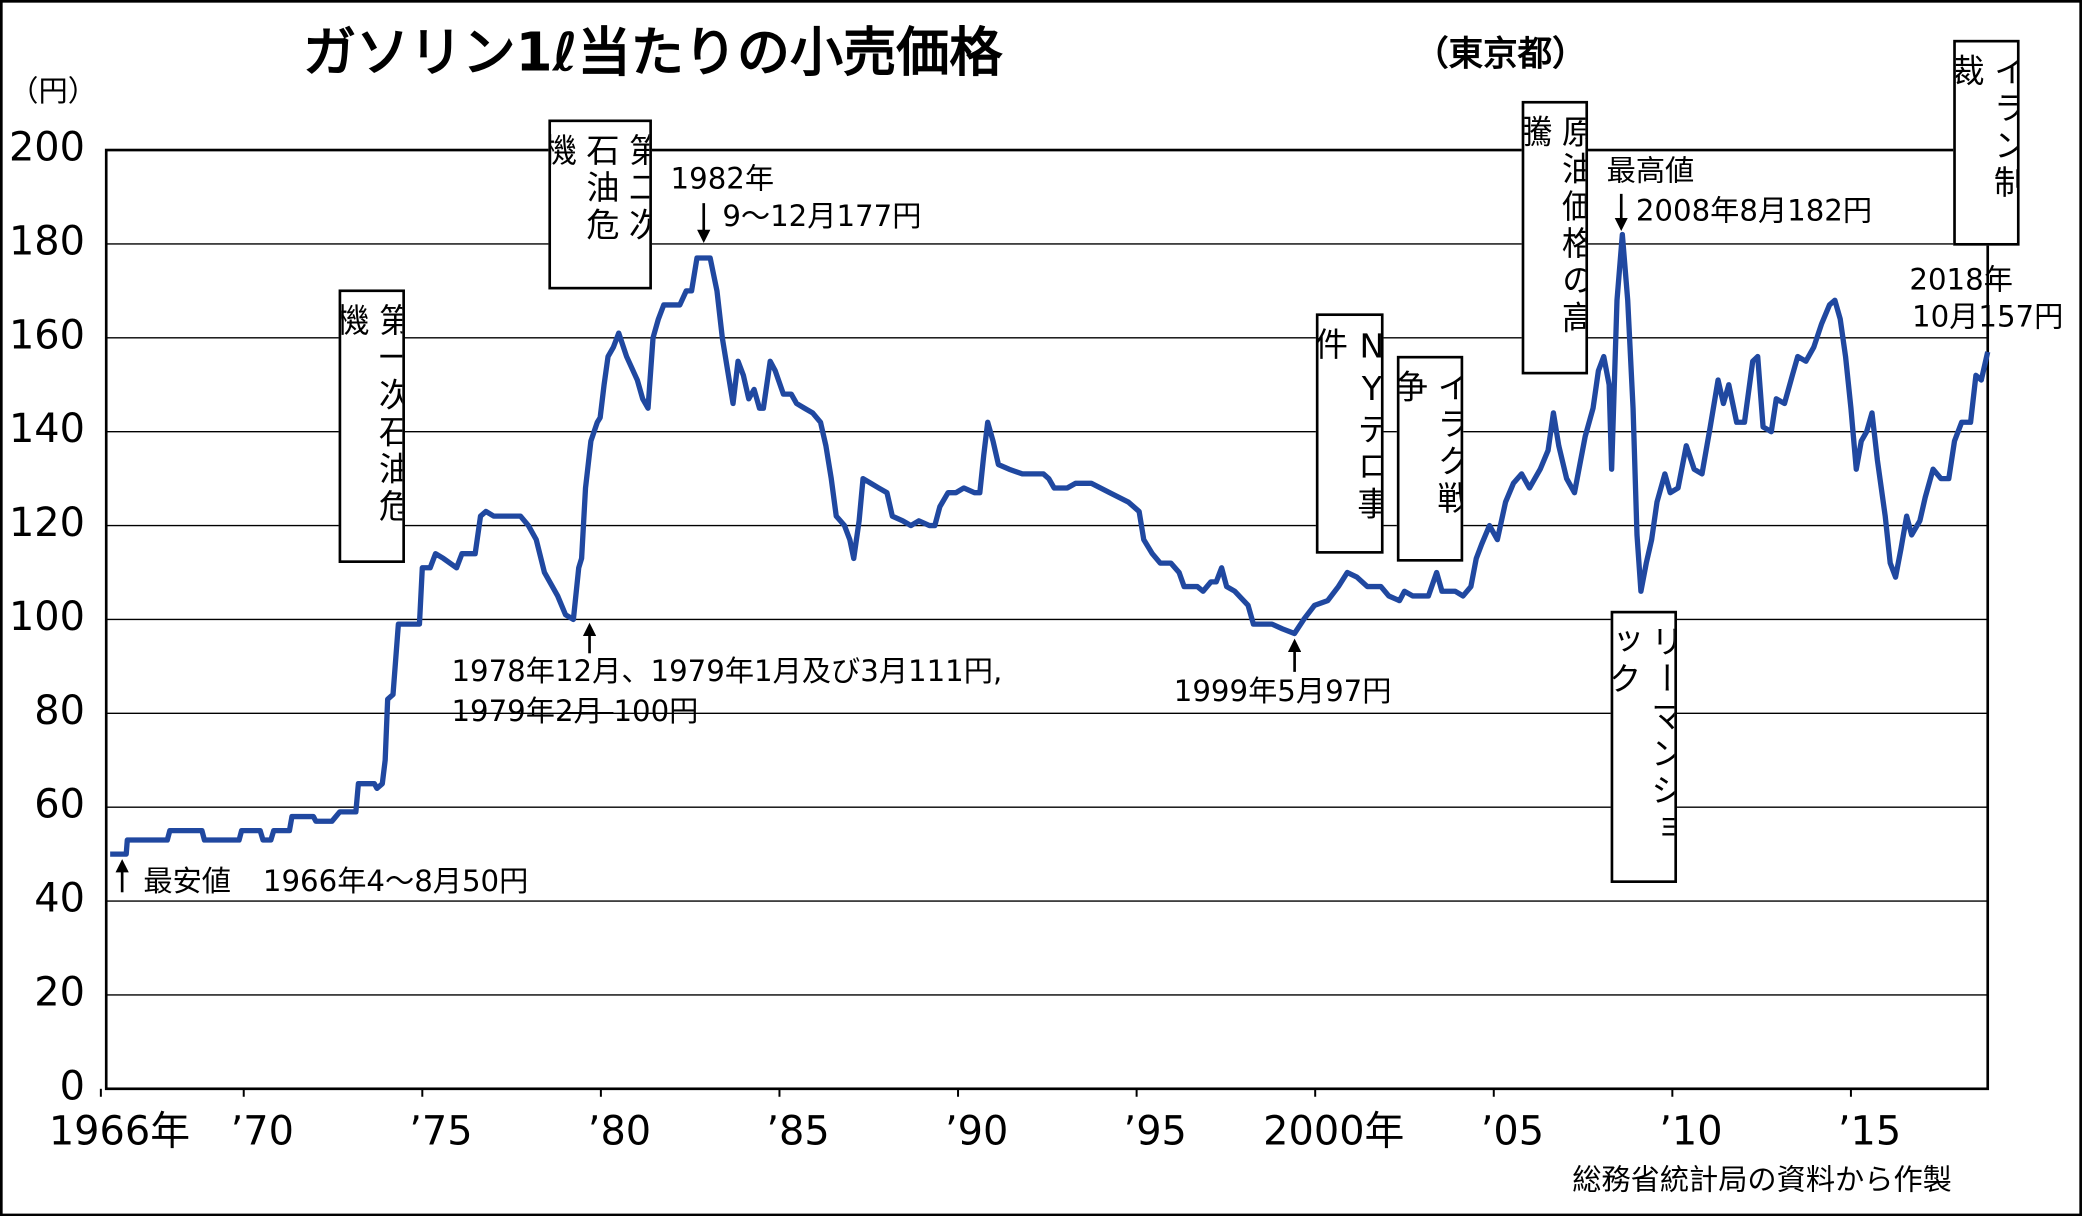 Image resolution: width=2082 pixels, height=1216 pixels. I want to click on annotation: 10月157円, so click(1987, 317).